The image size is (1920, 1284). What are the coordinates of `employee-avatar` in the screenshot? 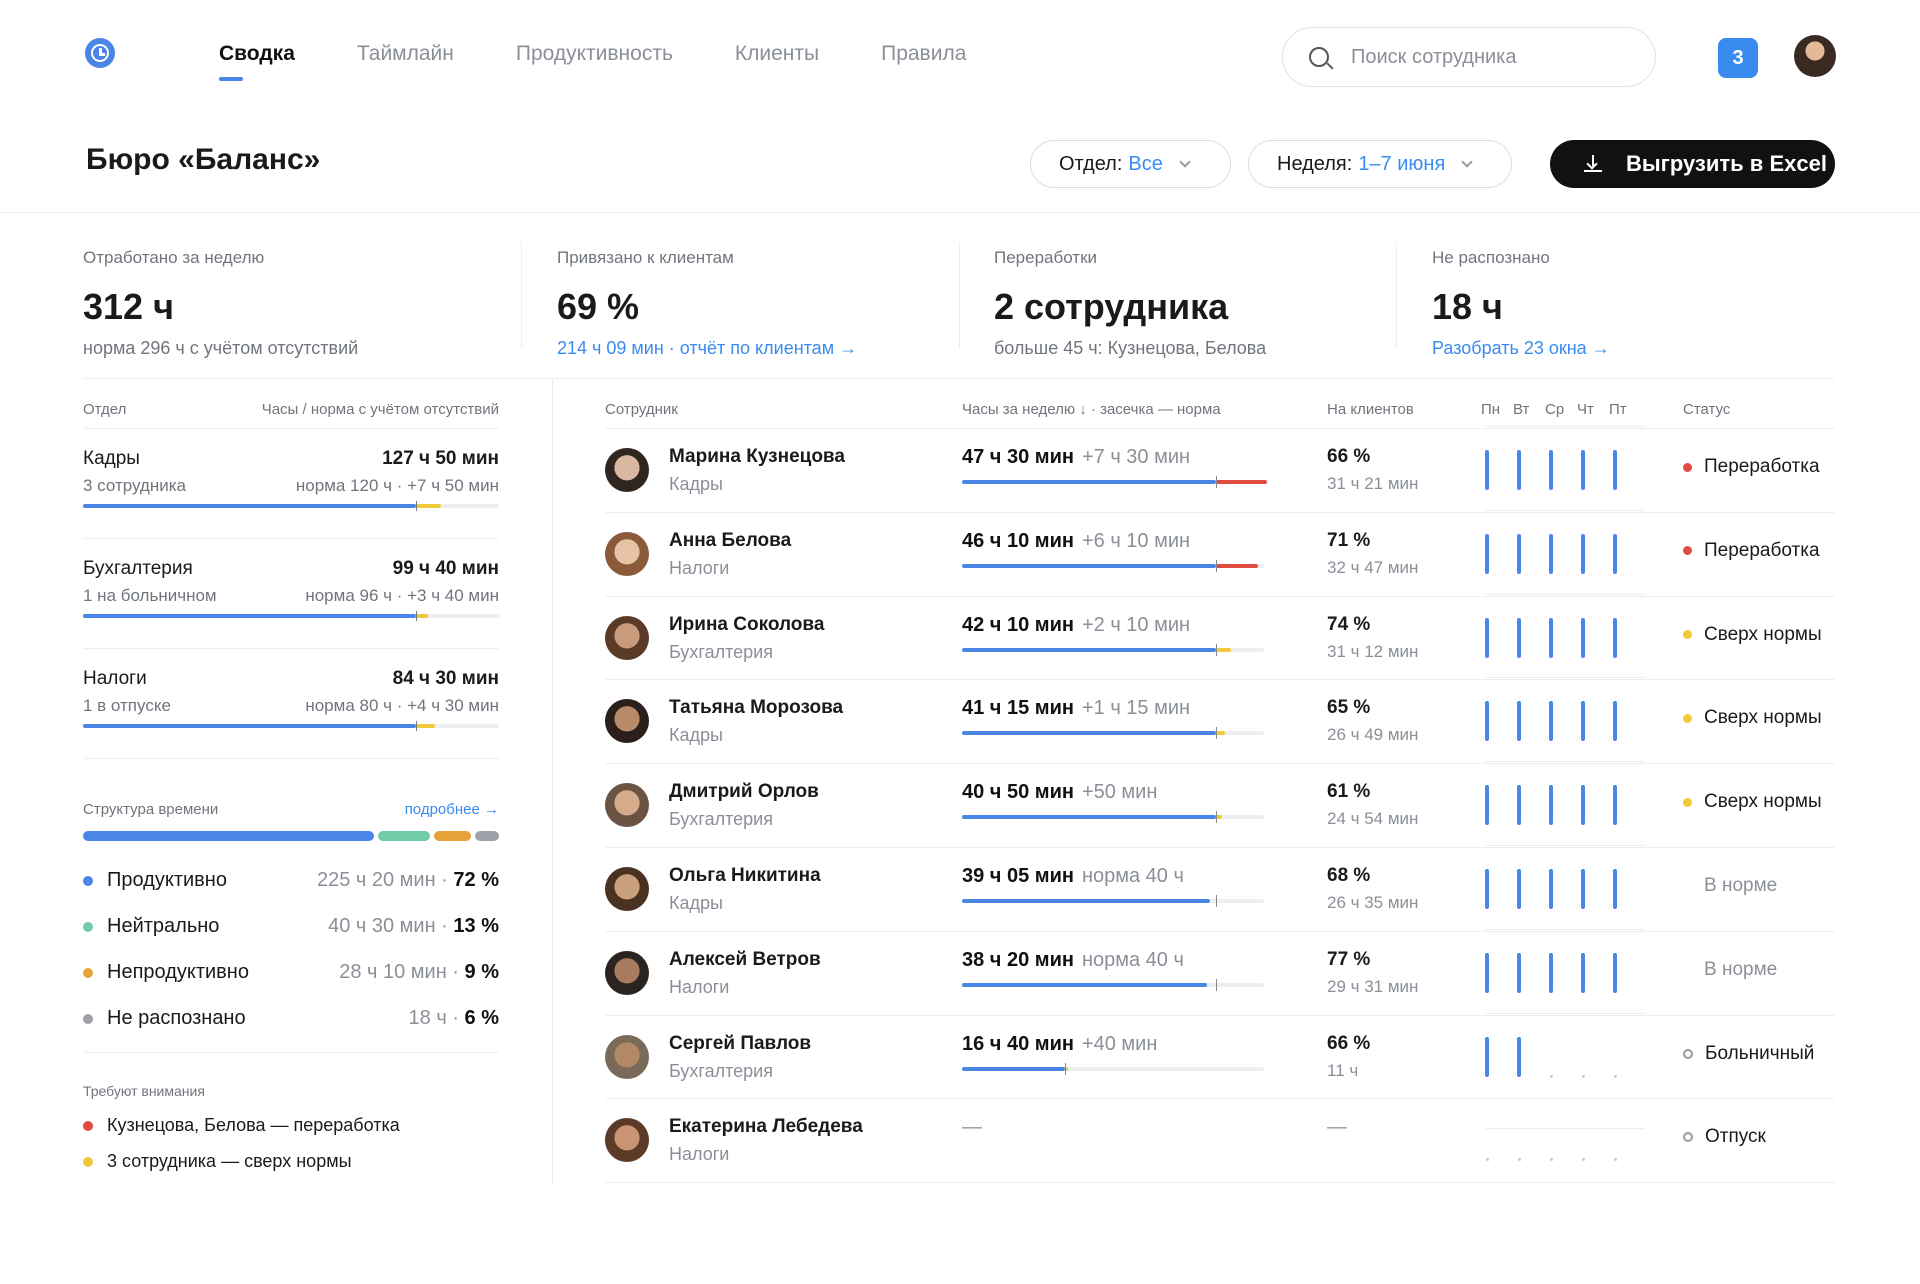 It's located at (627, 1056).